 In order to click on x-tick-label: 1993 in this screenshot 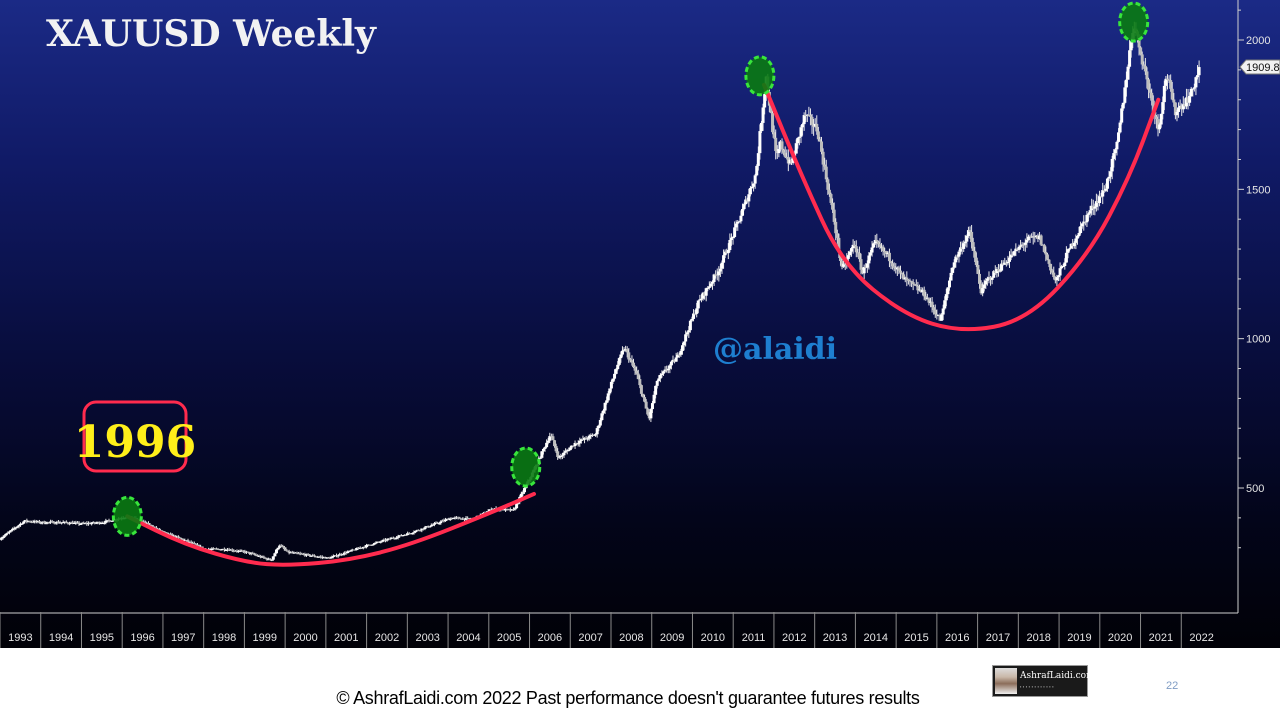, I will do `click(20, 638)`.